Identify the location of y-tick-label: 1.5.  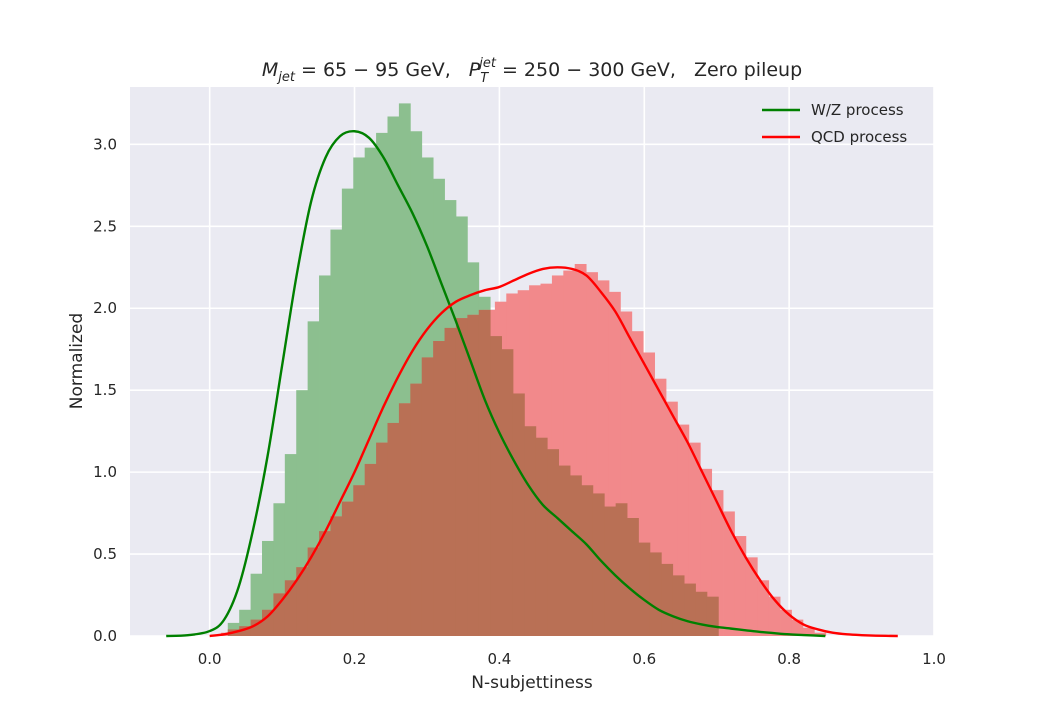
(105, 390).